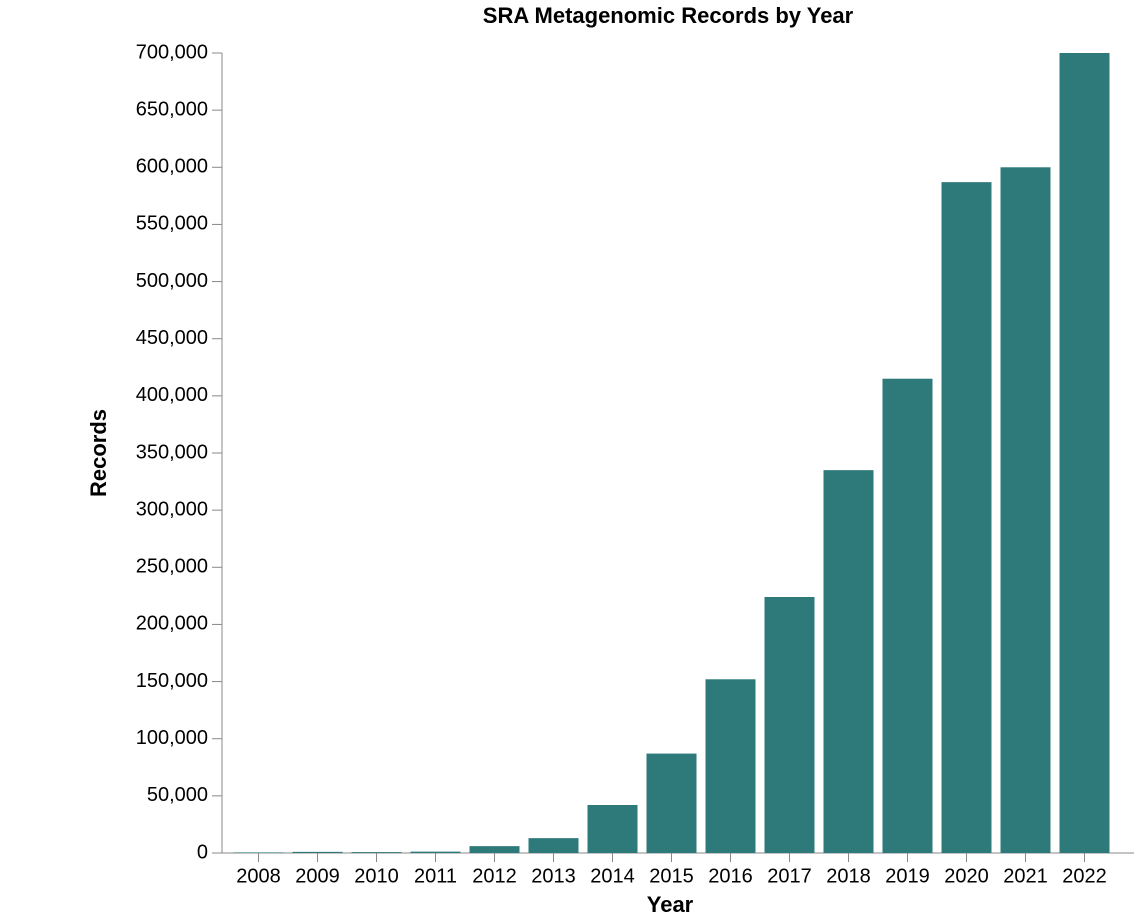  I want to click on x-tick-label: 2011, so click(435, 876).